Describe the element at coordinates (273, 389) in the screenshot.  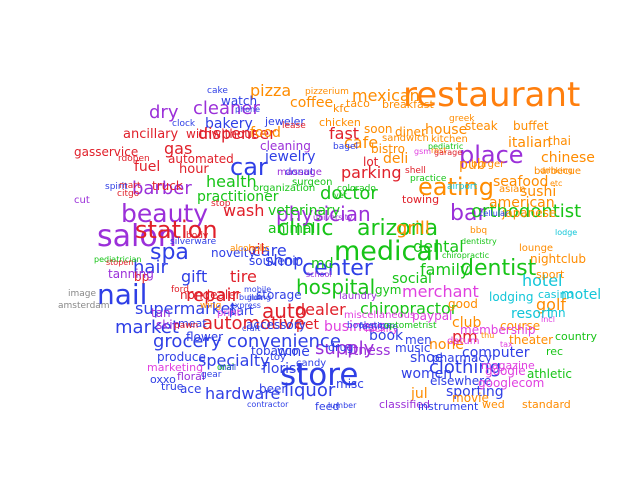
I see `word-beer: beer` at that location.